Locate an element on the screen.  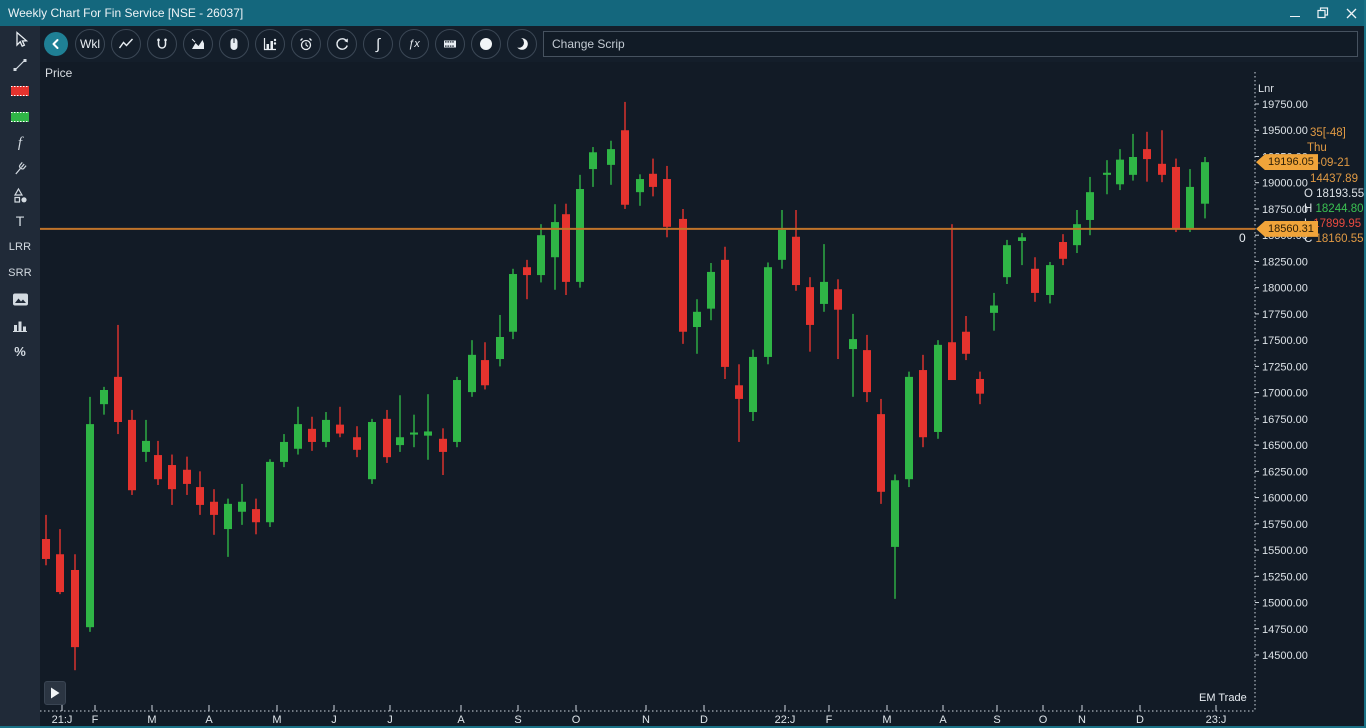
magnet-icon is located at coordinates (162, 43).